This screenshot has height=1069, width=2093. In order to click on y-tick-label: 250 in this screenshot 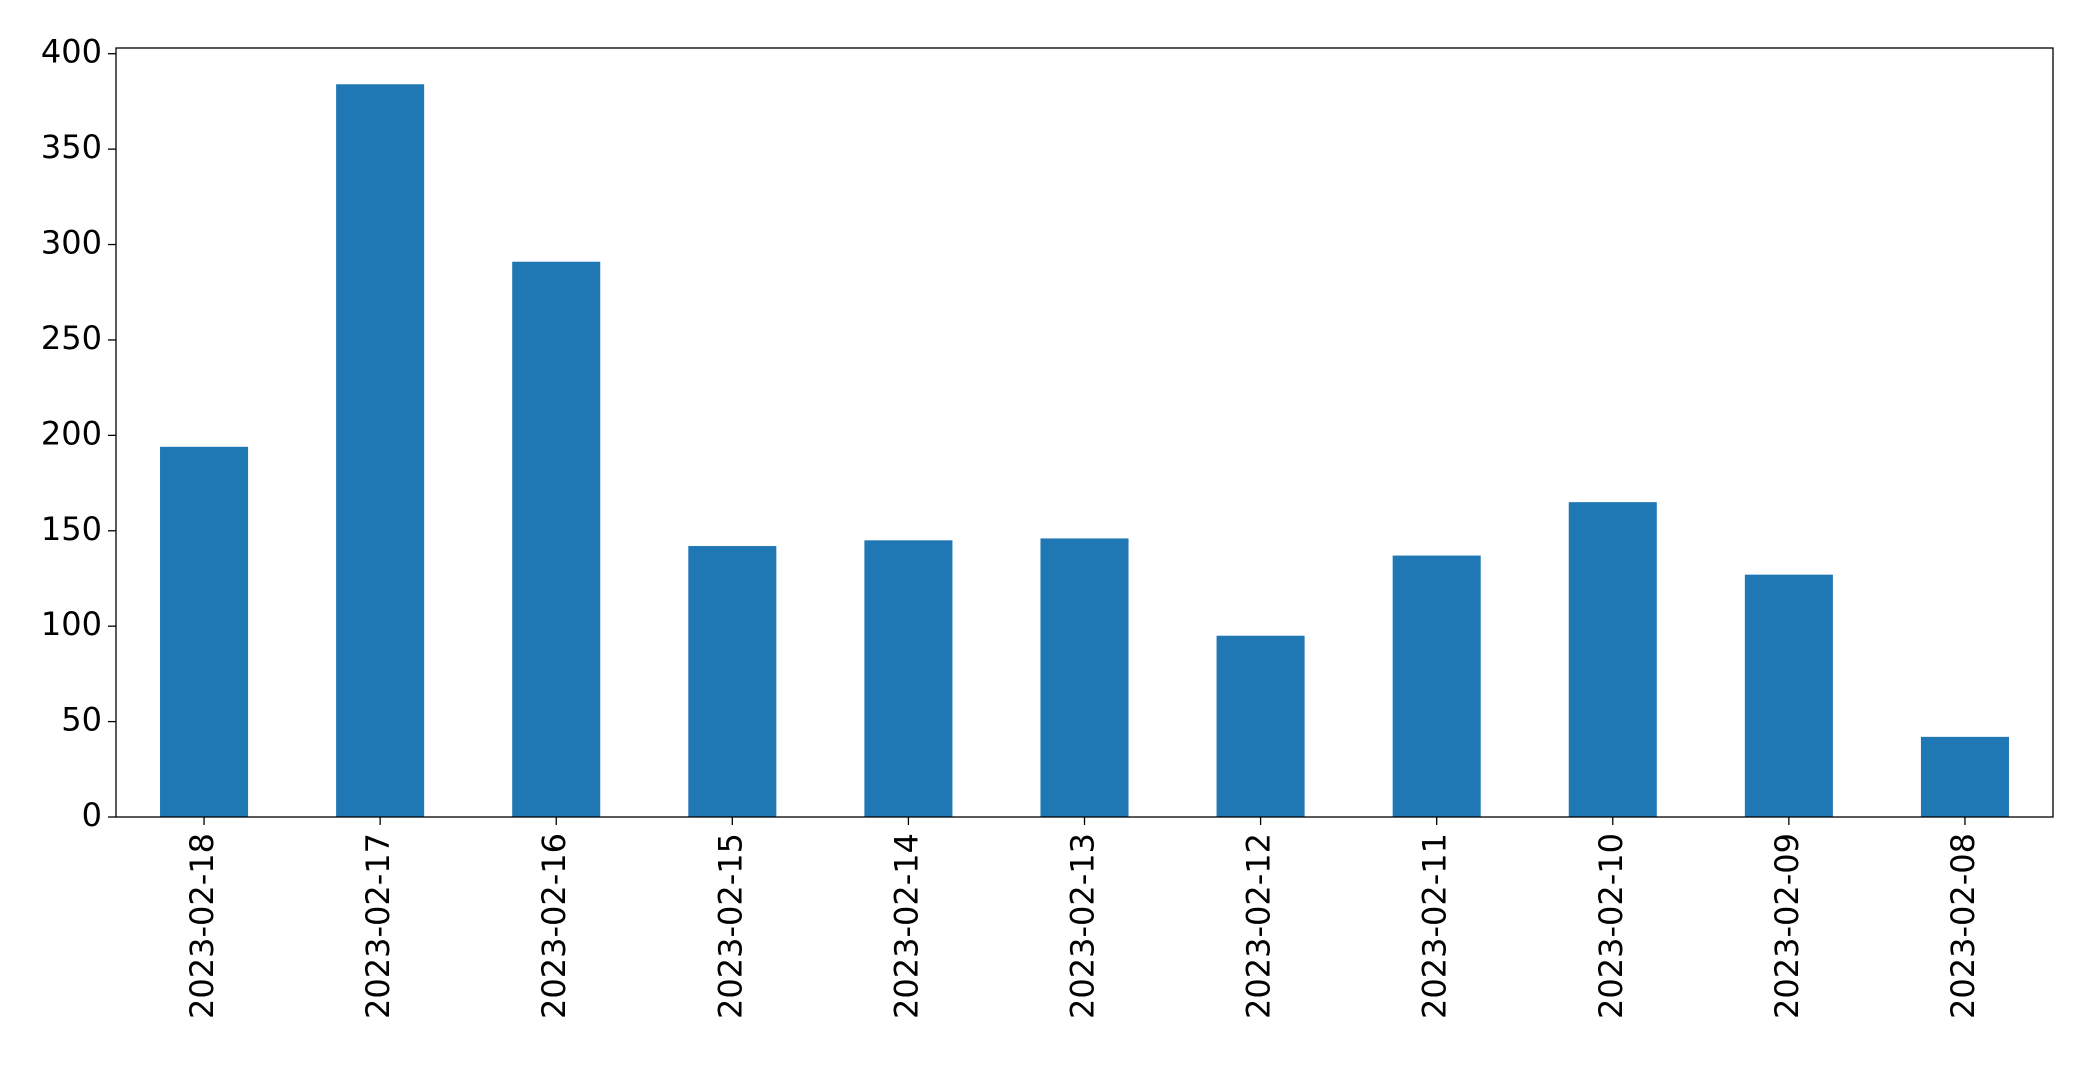, I will do `click(71, 338)`.